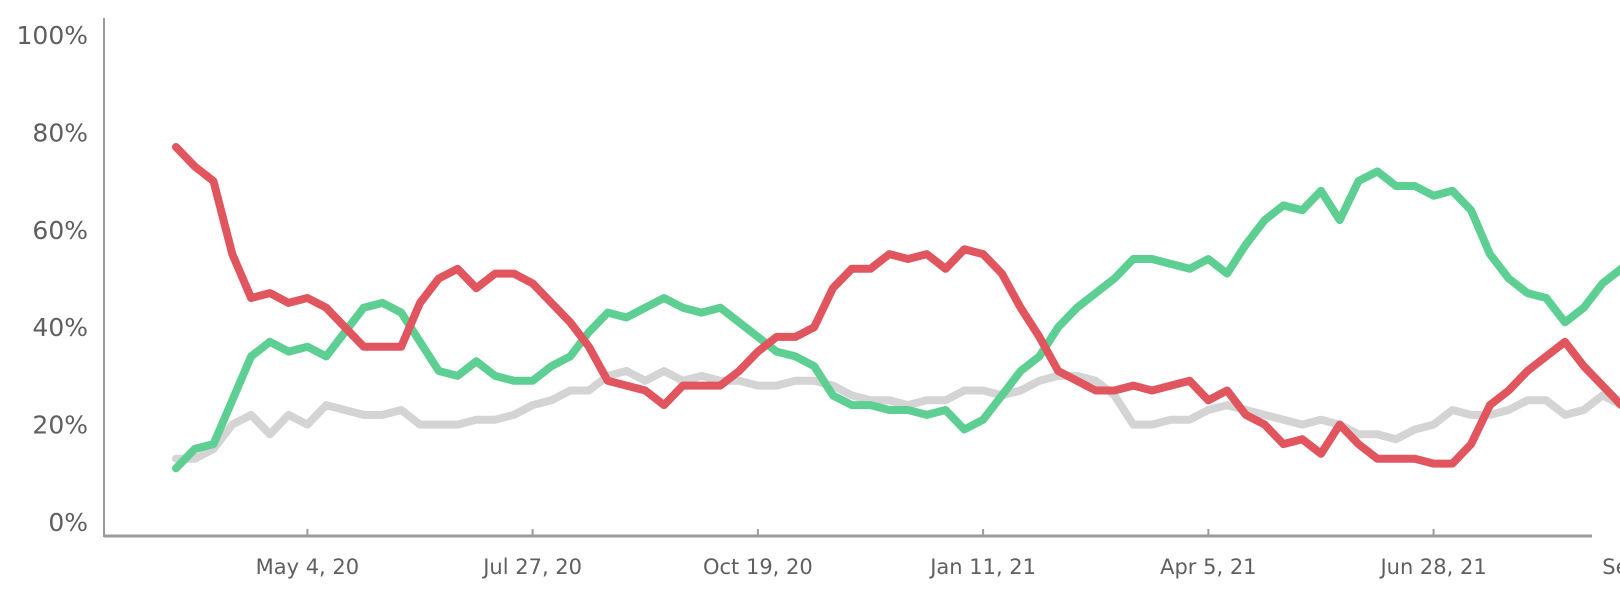 This screenshot has width=1620, height=612. I want to click on y-tick-label: 20%, so click(60, 425).